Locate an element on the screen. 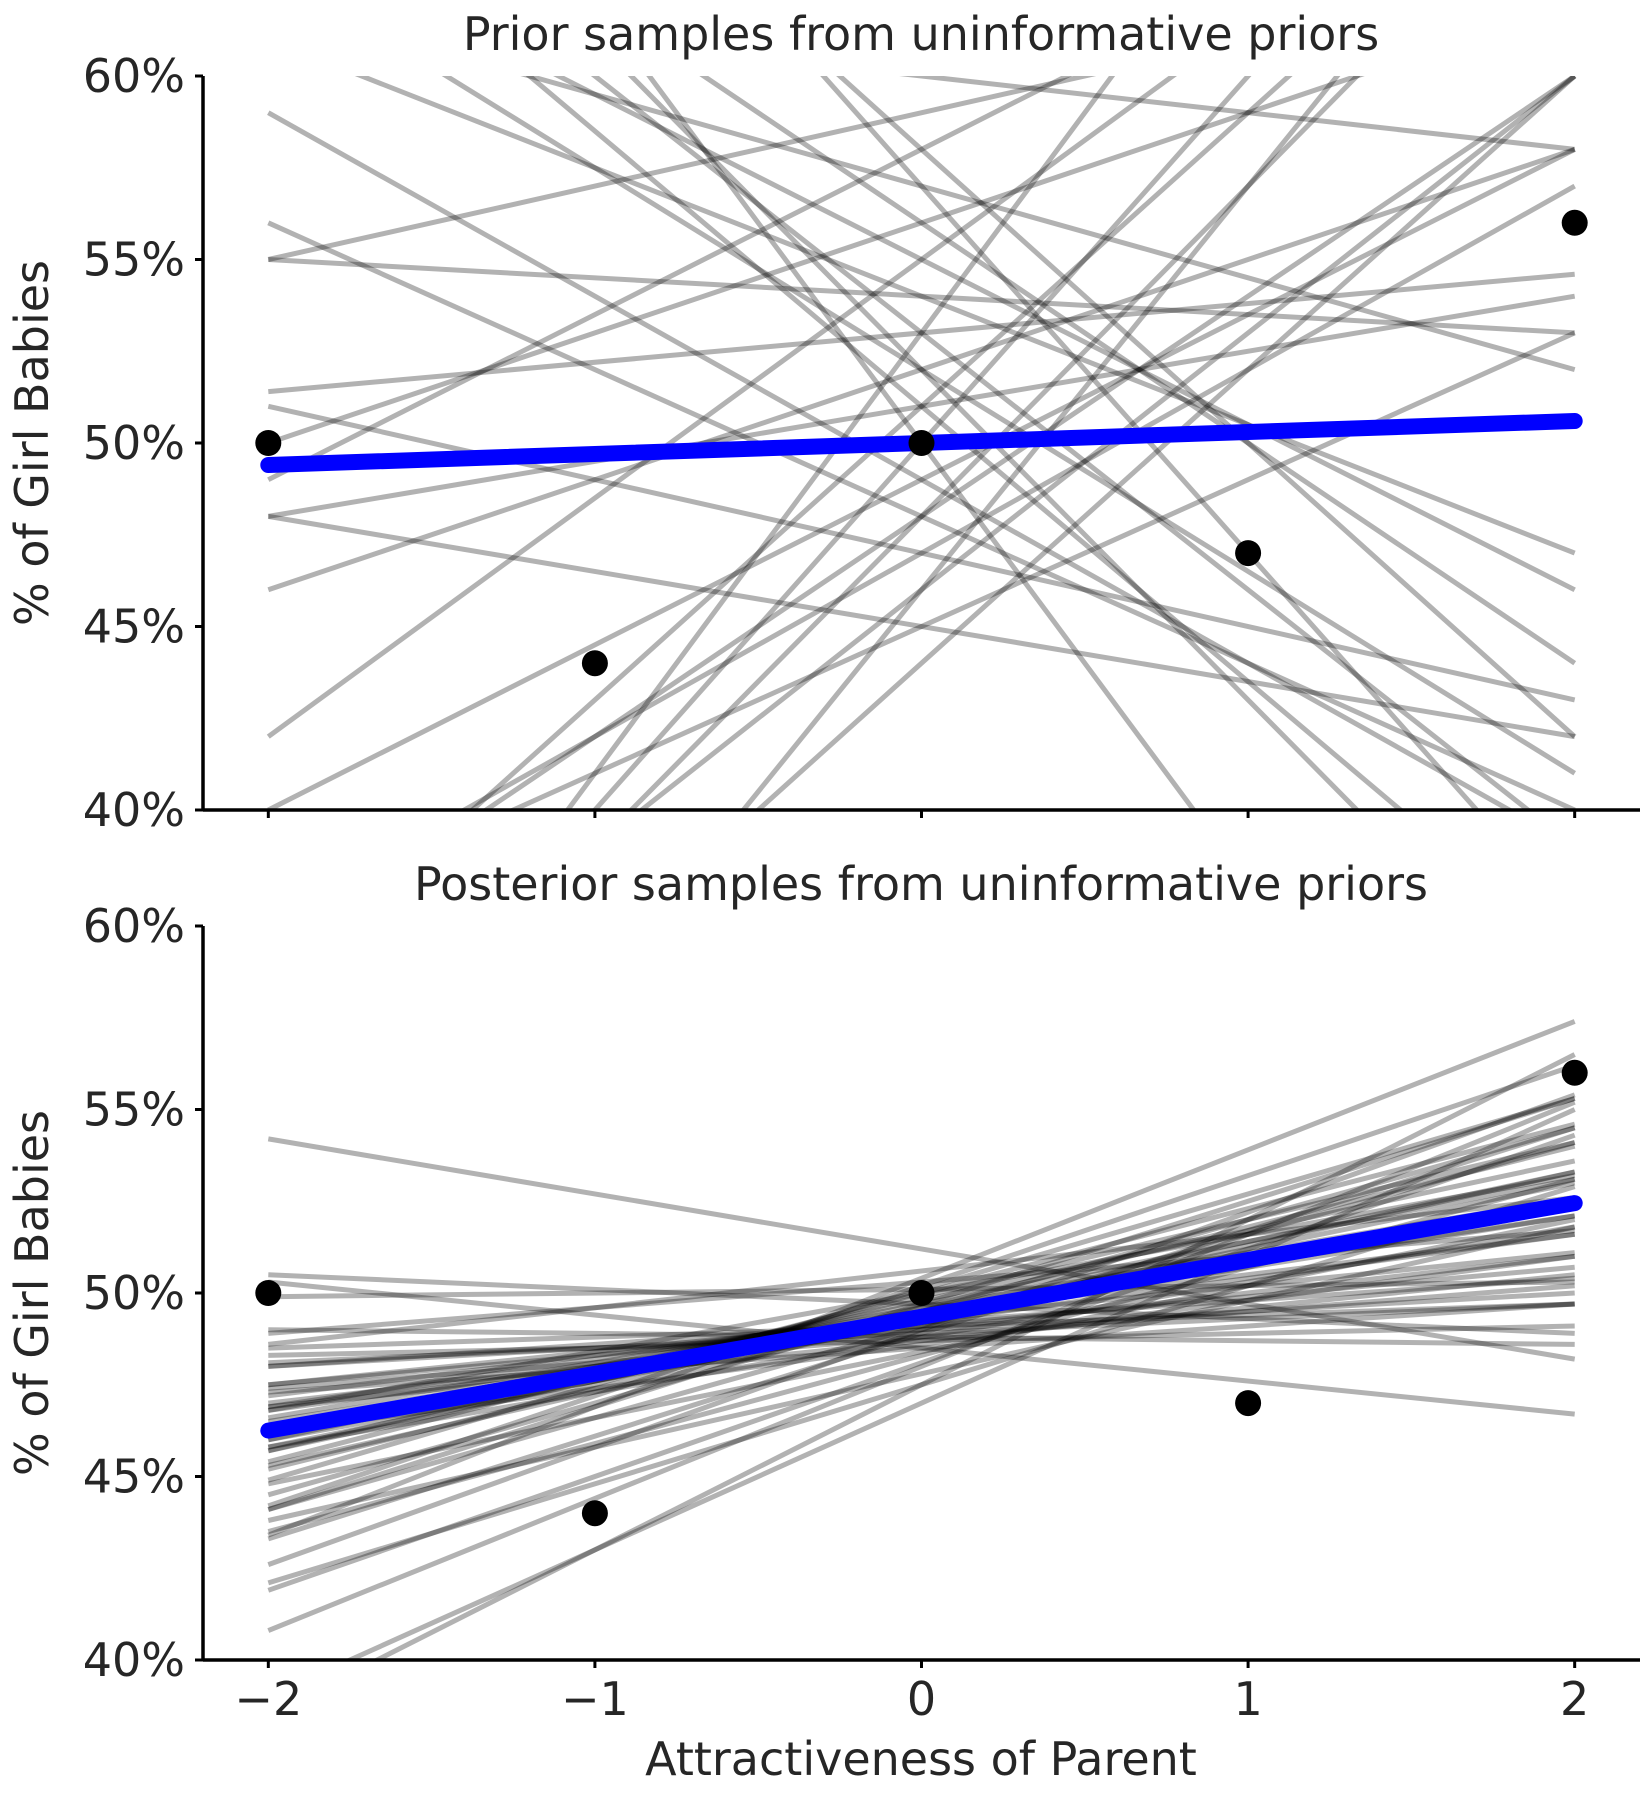 The height and width of the screenshot is (1800, 1650). mean-line is located at coordinates (921, 1317).